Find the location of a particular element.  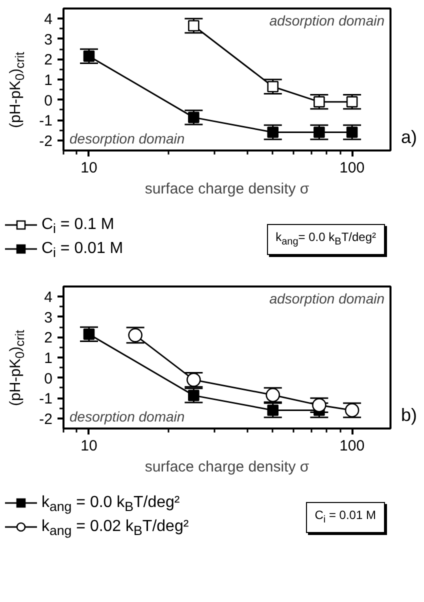

legend-label: k$_{ang}$ = 0.02 k$_{B}$T/deg² is located at coordinates (114, 528).